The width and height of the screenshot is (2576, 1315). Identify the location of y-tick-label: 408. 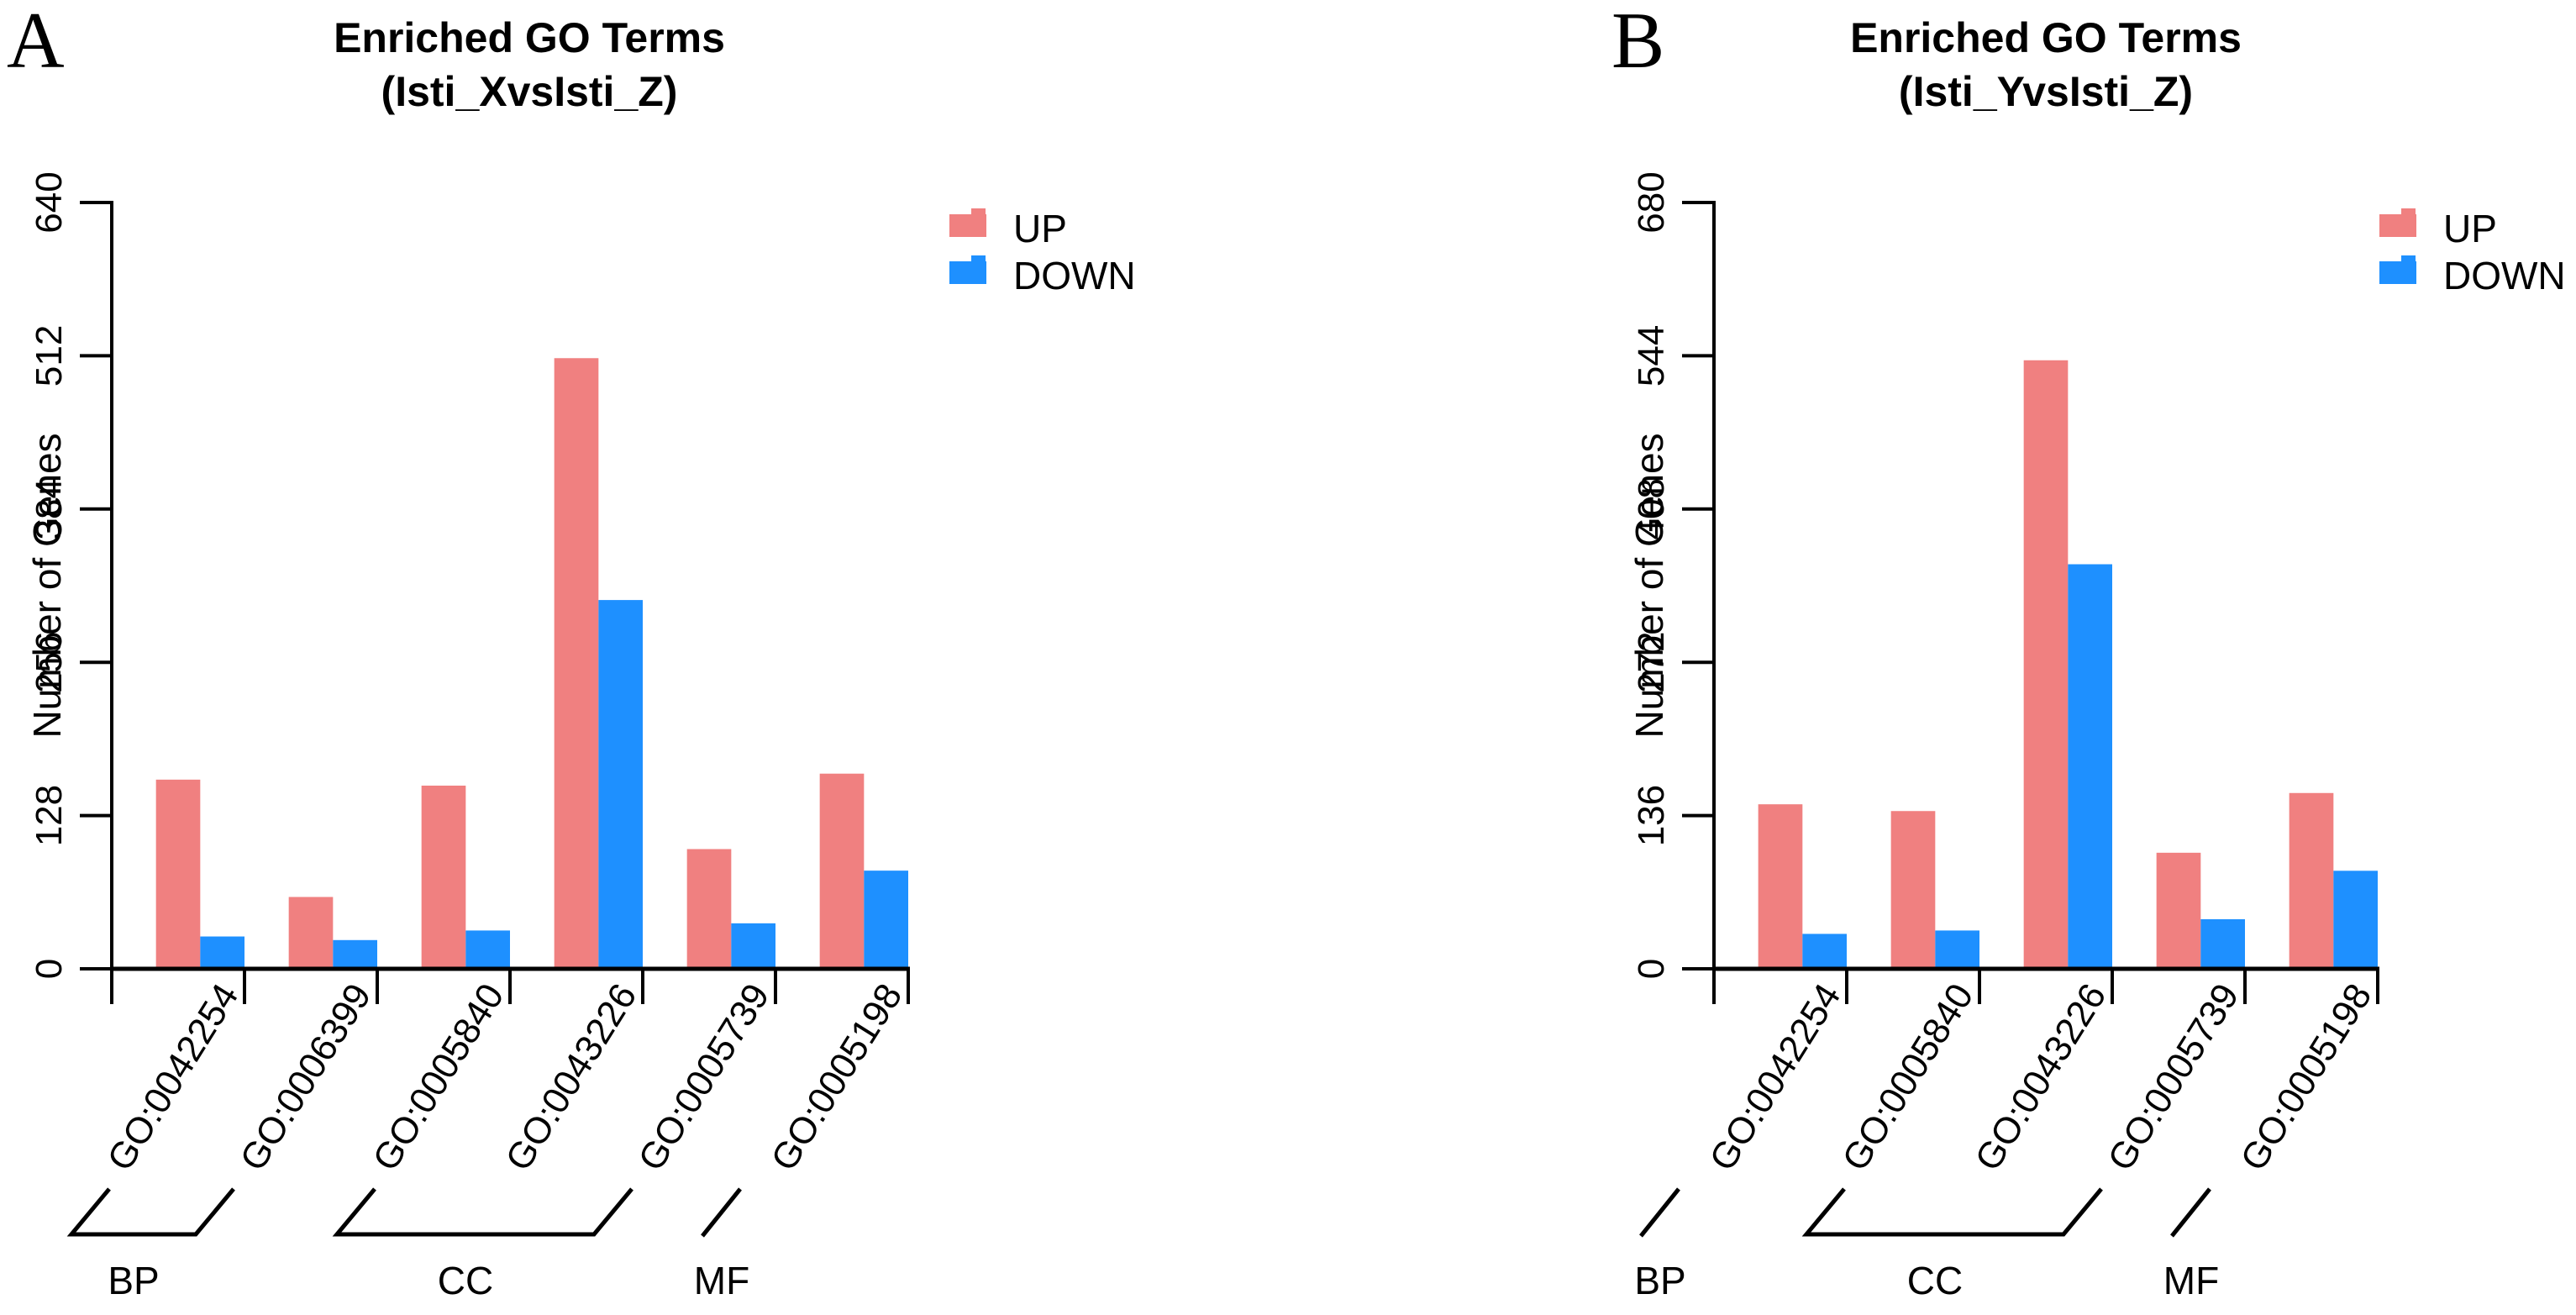
(1651, 509).